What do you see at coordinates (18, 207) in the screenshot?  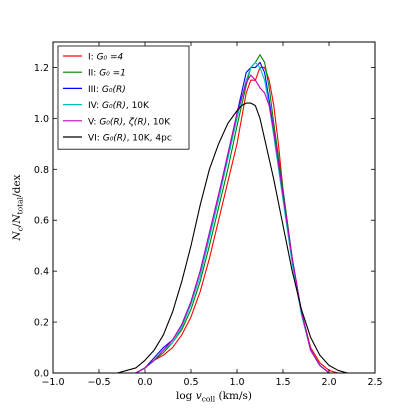 I see `y-axis-label: Nc/Ntotal/dex` at bounding box center [18, 207].